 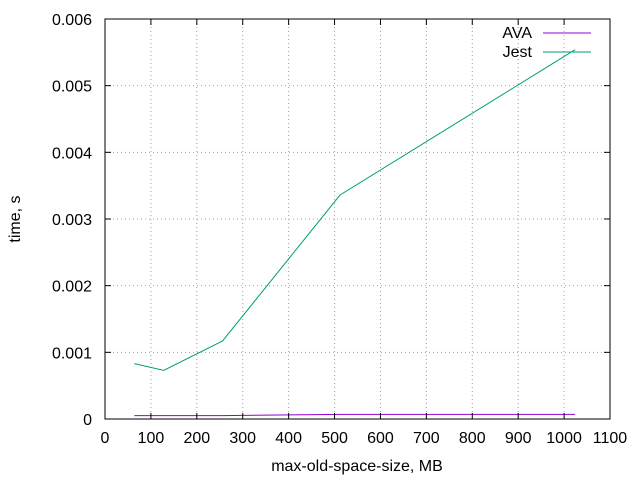 I want to click on y-tick-label: 0.003, so click(x=72, y=220).